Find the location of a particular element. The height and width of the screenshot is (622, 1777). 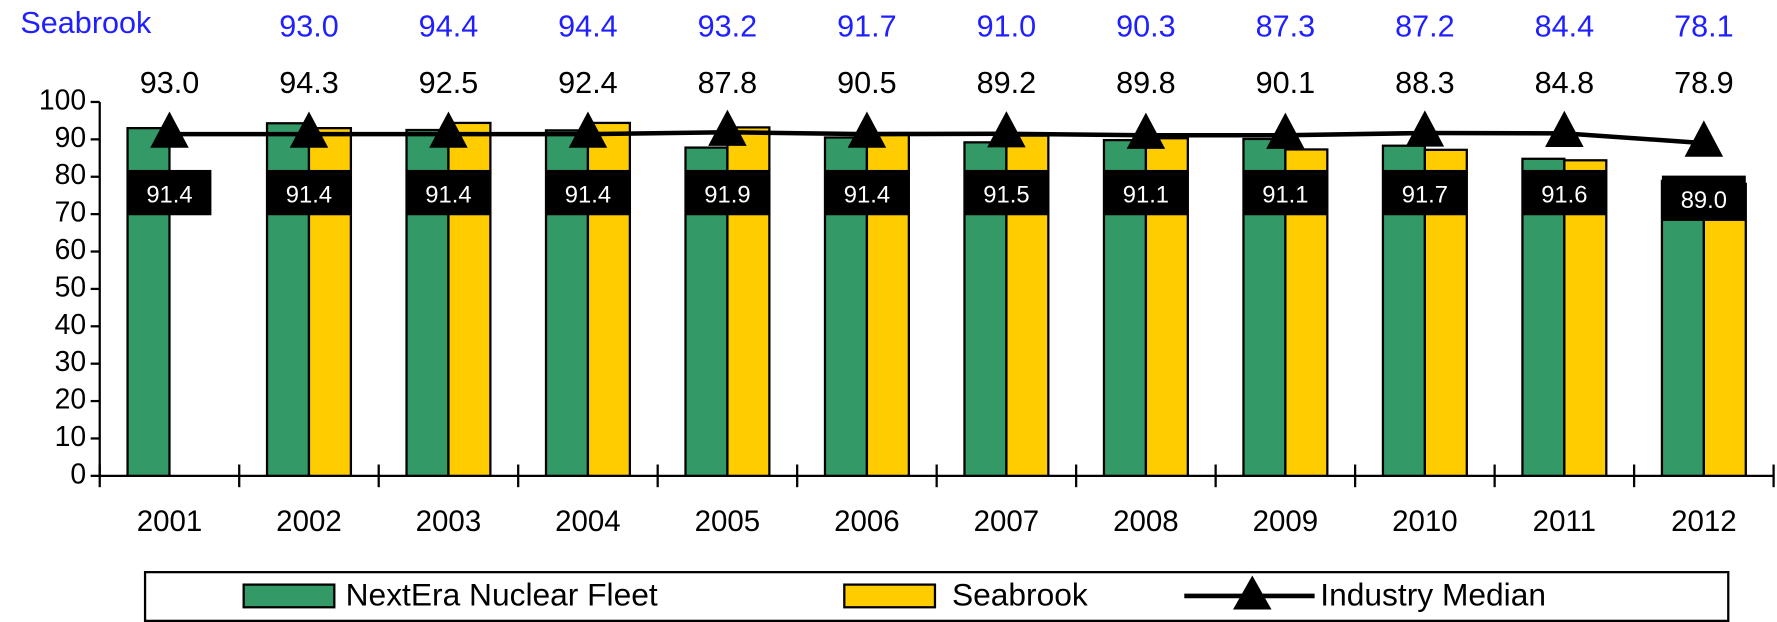

x-tick-label: 2004 is located at coordinates (588, 521).